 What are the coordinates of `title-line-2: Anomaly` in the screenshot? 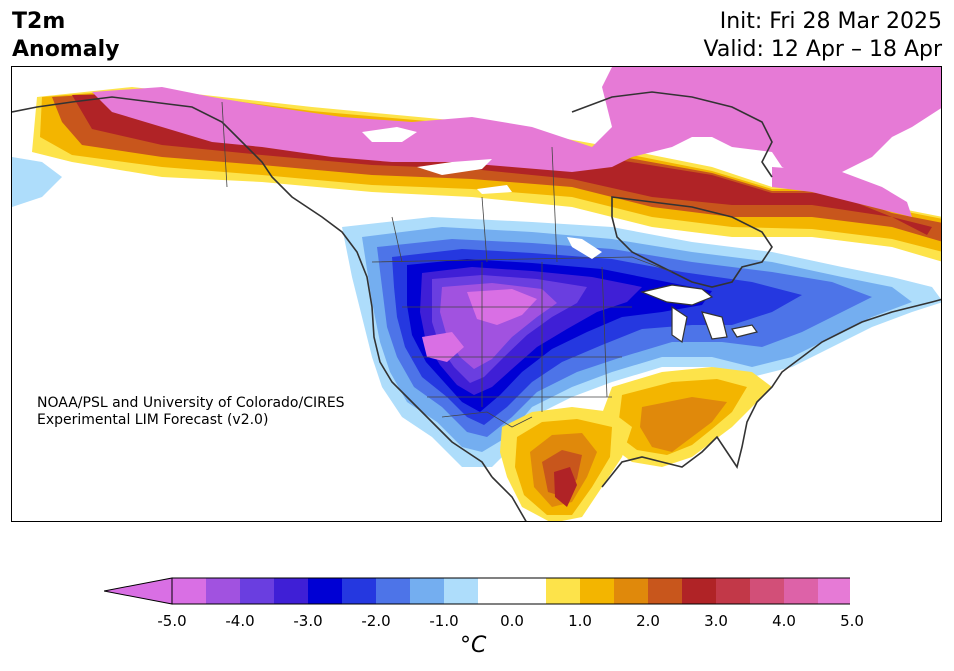 It's located at (66, 49).